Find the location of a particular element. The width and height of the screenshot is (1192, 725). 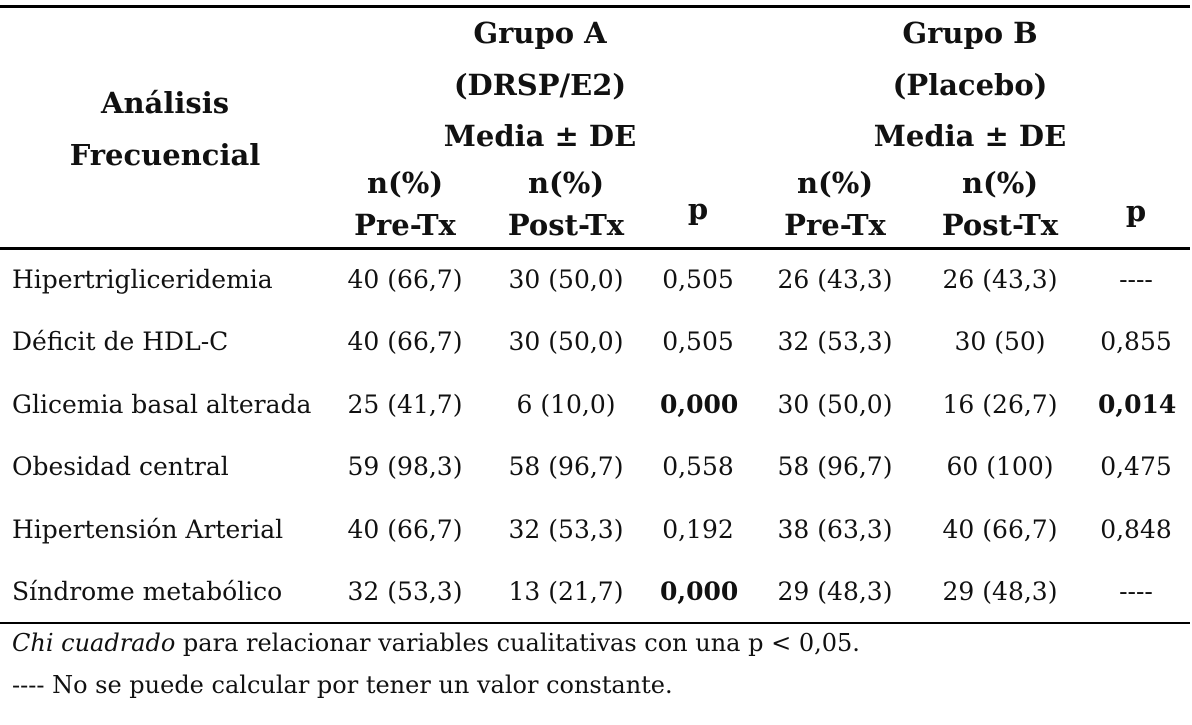

cell-b-p: 0,855 is located at coordinates (1136, 341).